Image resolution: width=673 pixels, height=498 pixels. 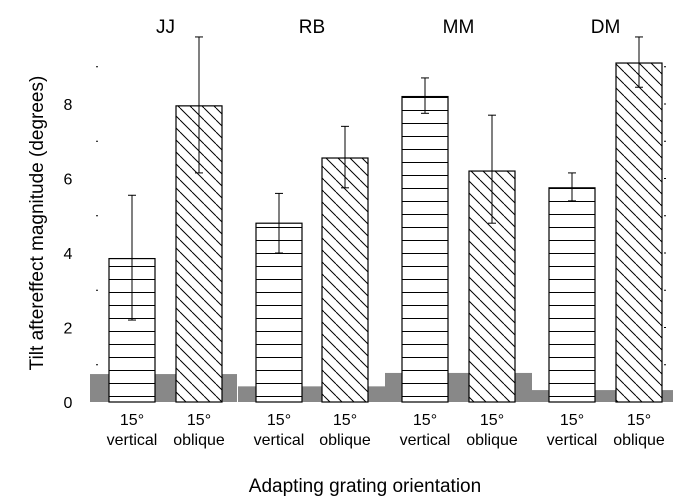 What do you see at coordinates (68, 403) in the screenshot?
I see `y-tick-label: 0` at bounding box center [68, 403].